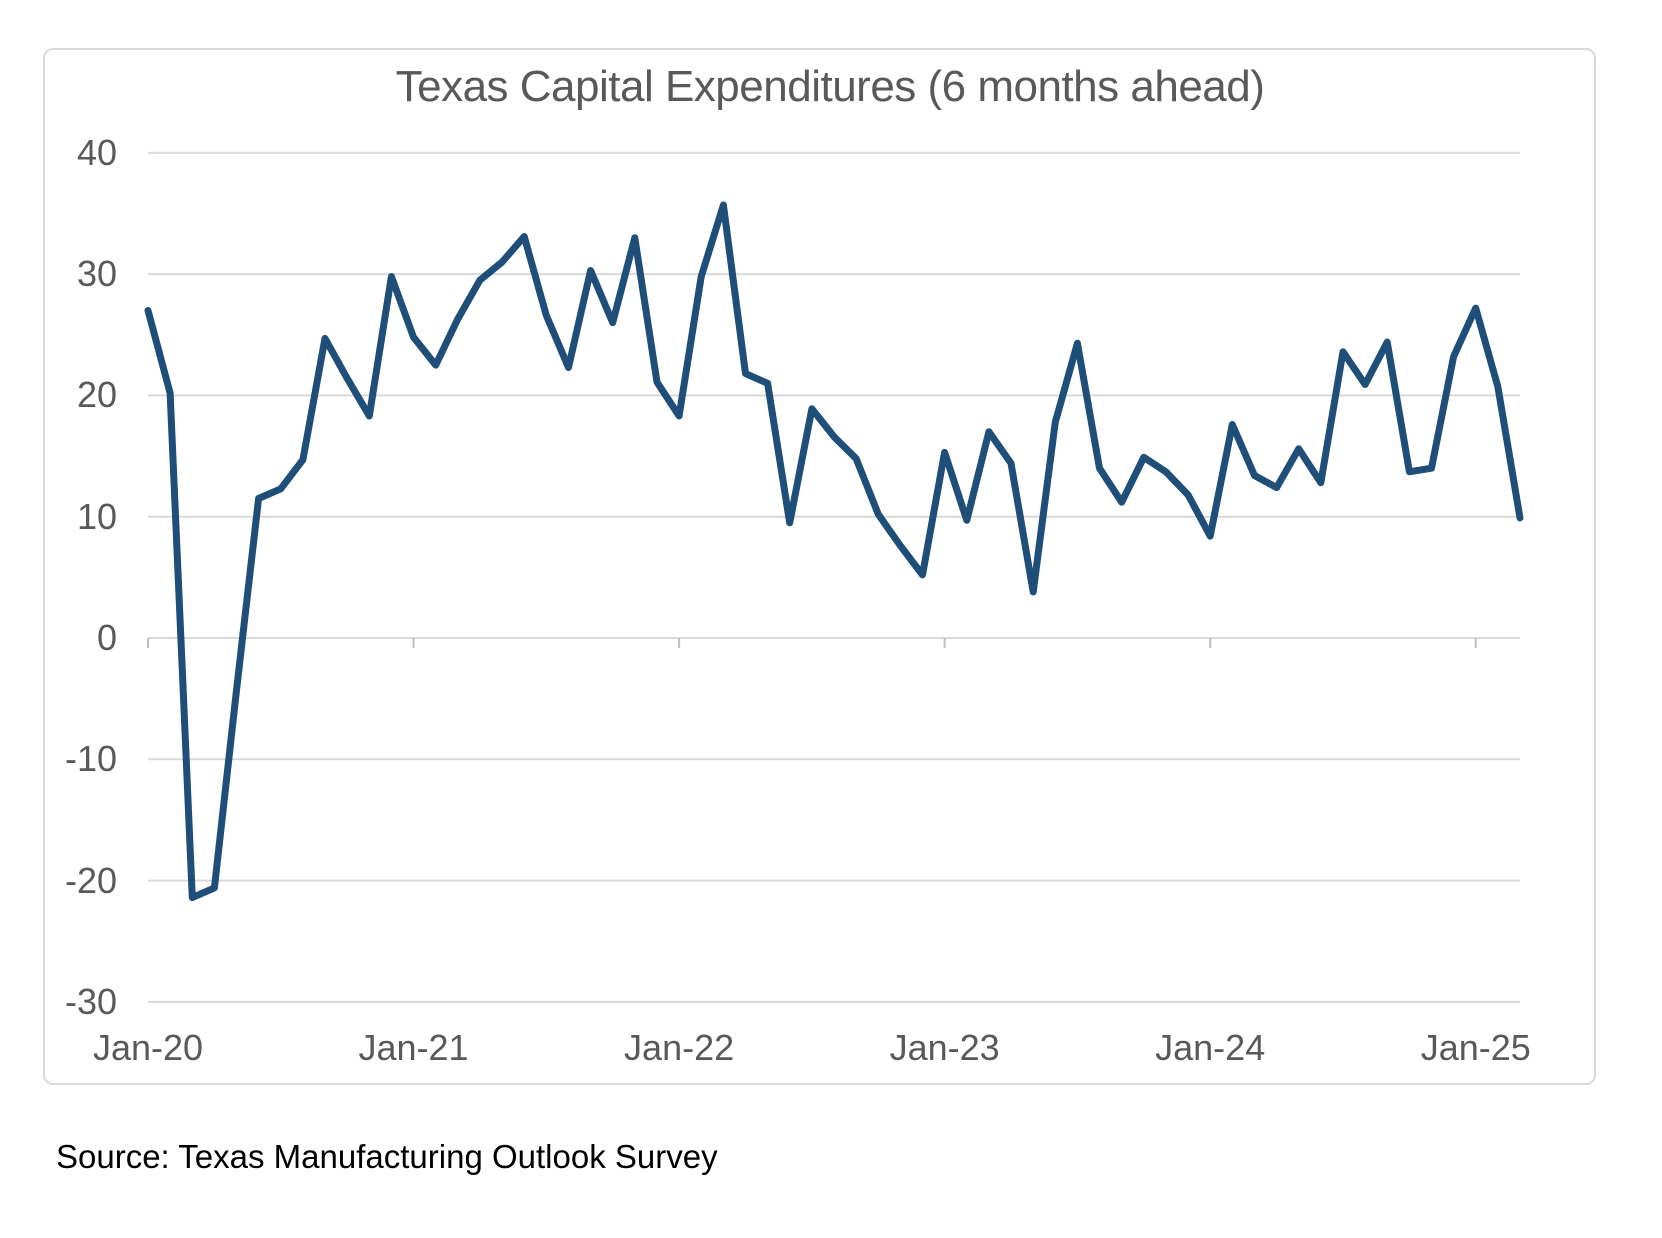 The height and width of the screenshot is (1238, 1662). Describe the element at coordinates (90, 1001) in the screenshot. I see `y-axis-label: -30` at that location.